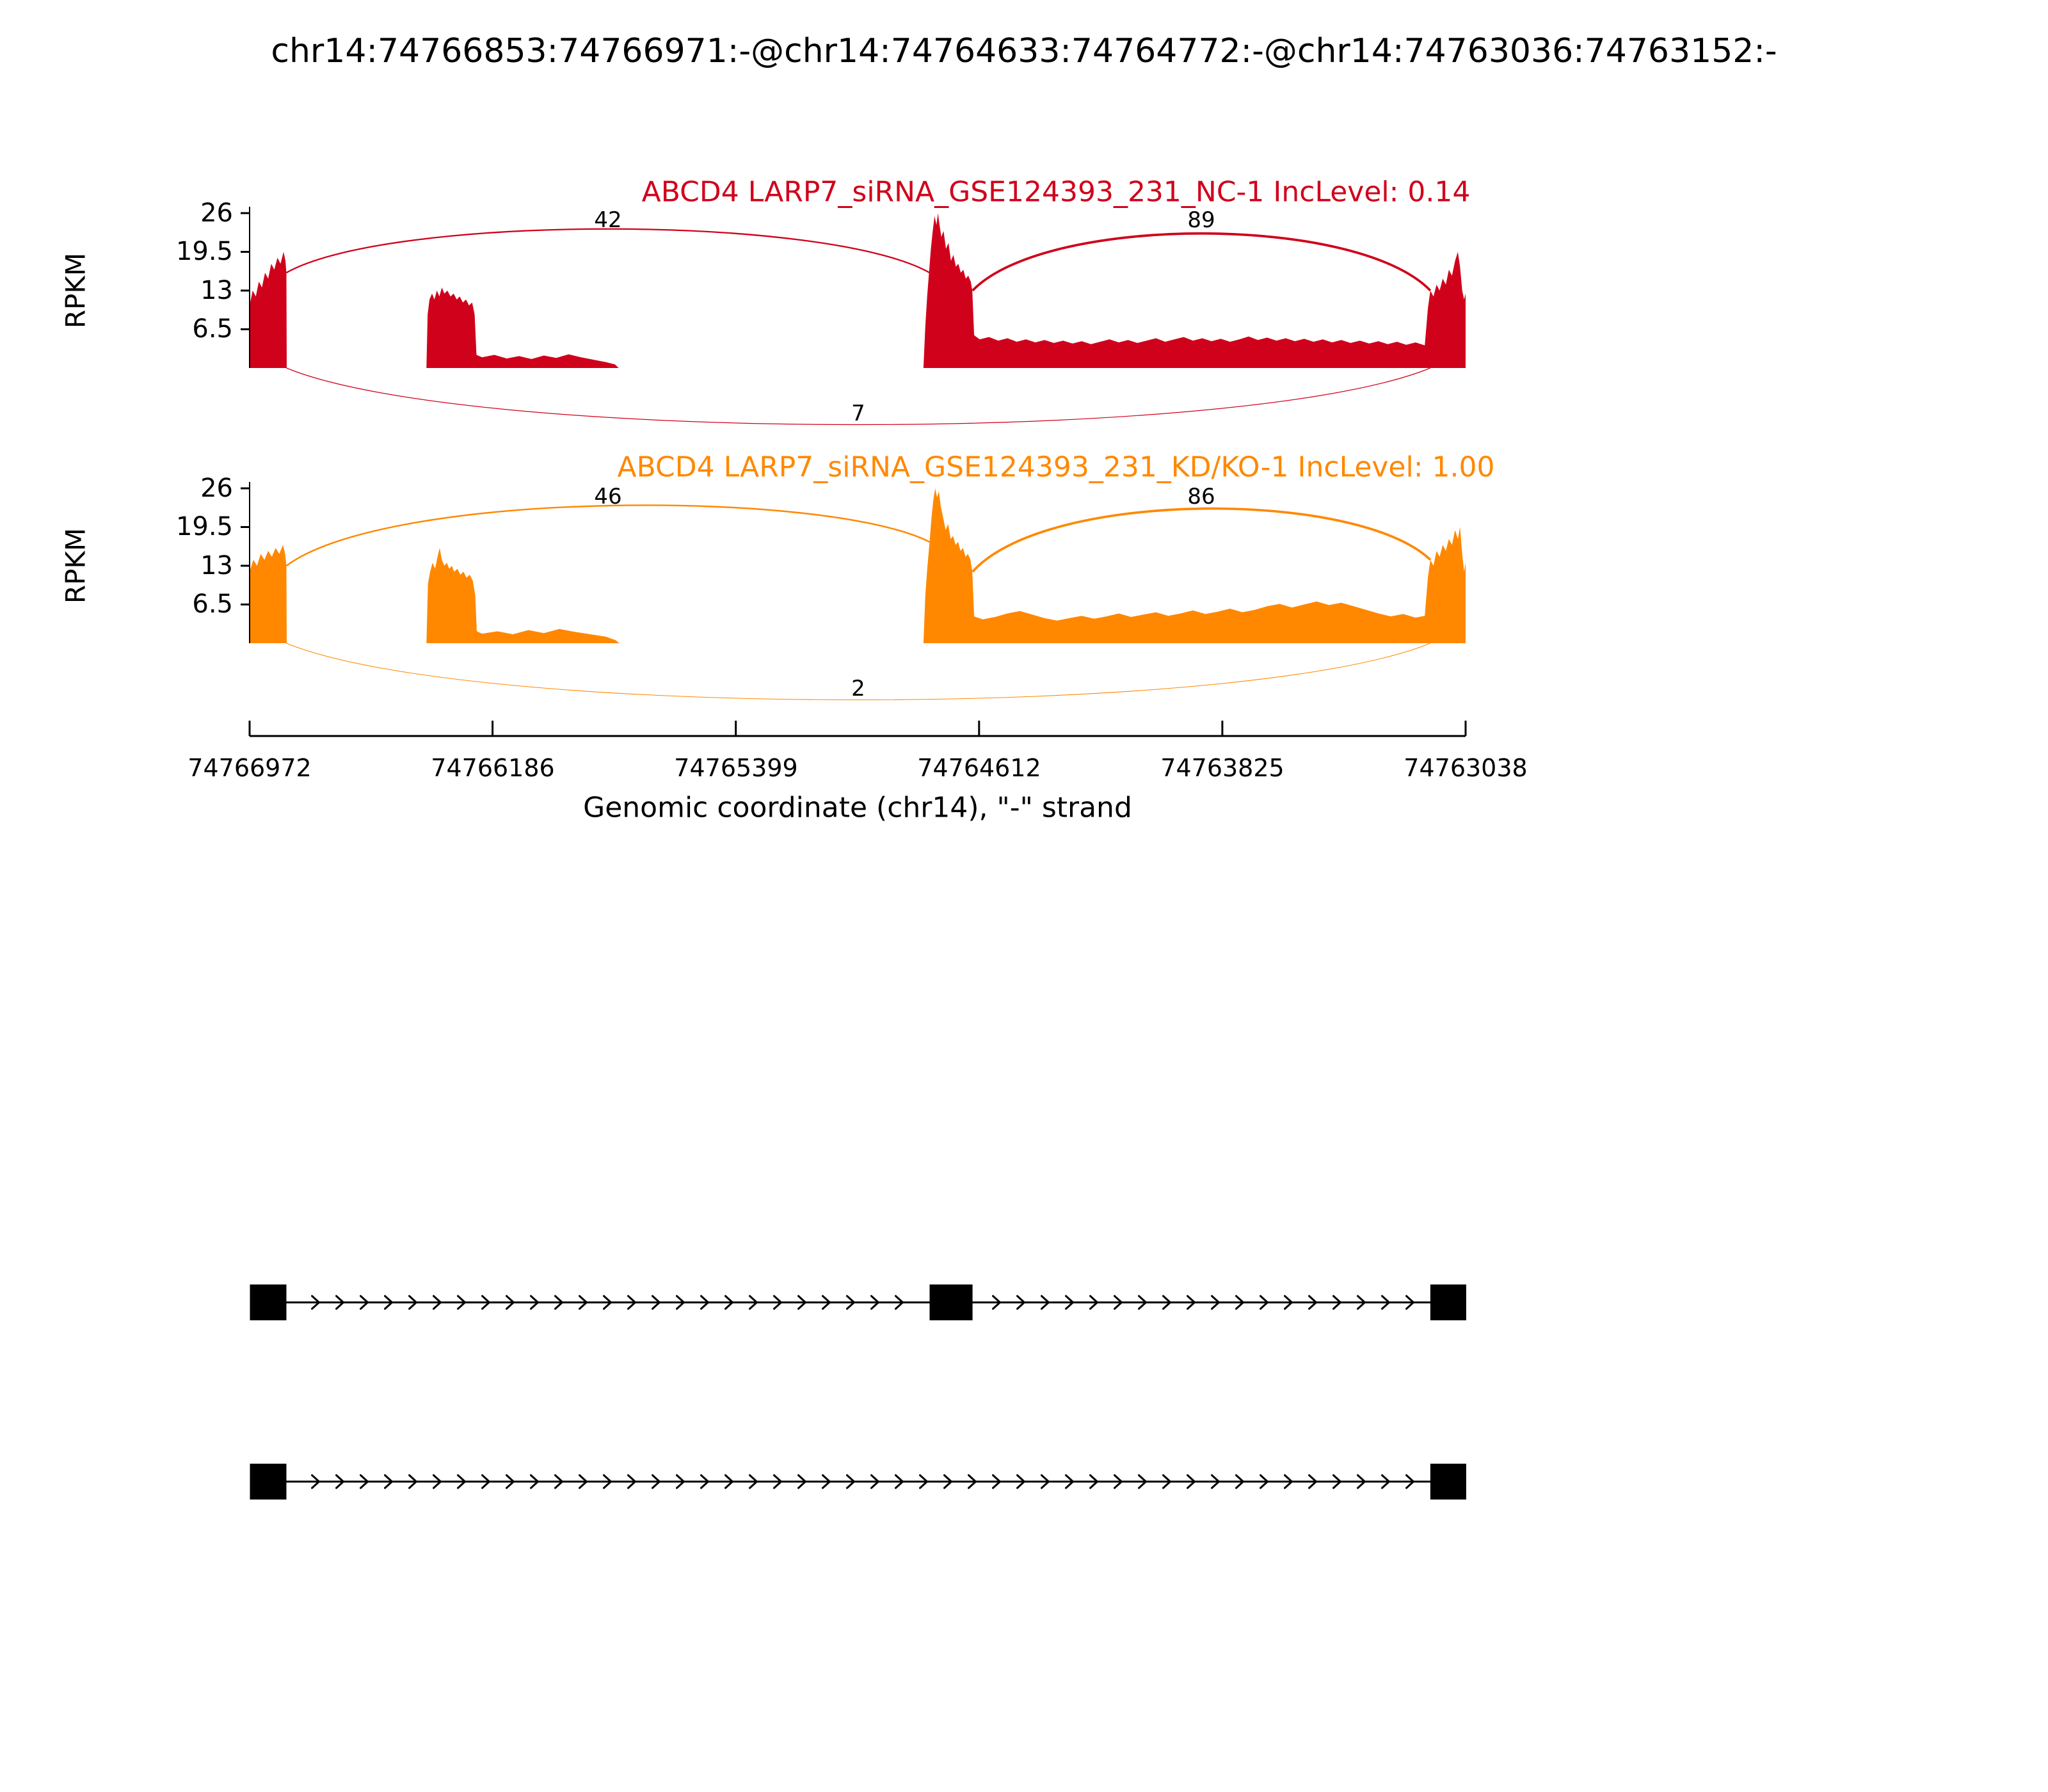  I want to click on x-tick-label: 74764612, so click(979, 768).